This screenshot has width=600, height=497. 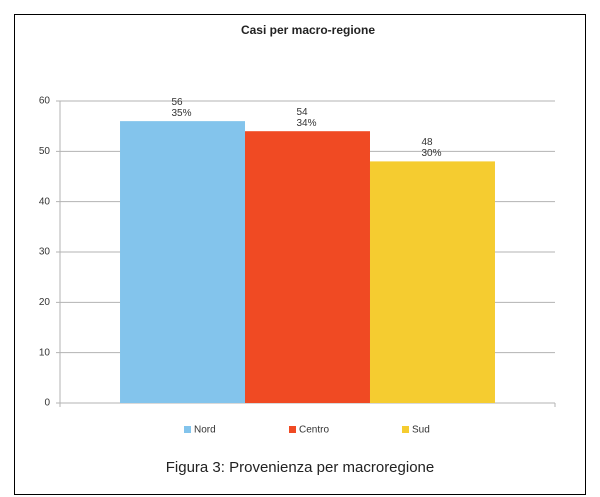 What do you see at coordinates (178, 102) in the screenshot?
I see `data-label: 56` at bounding box center [178, 102].